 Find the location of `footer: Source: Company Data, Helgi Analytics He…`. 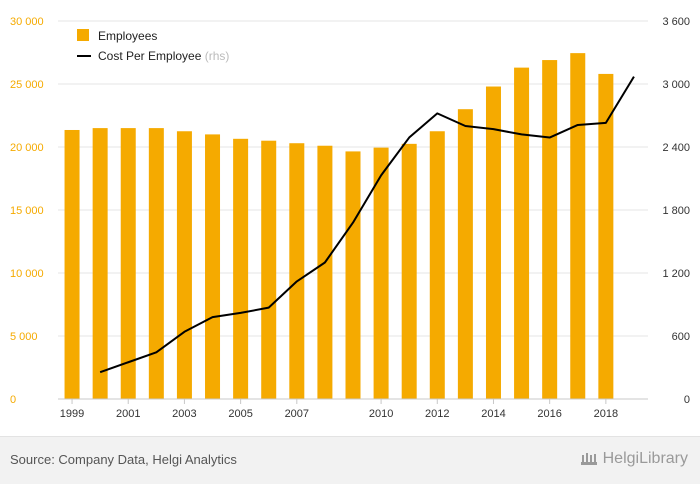

footer: Source: Company Data, Helgi Analytics He… is located at coordinates (350, 460).